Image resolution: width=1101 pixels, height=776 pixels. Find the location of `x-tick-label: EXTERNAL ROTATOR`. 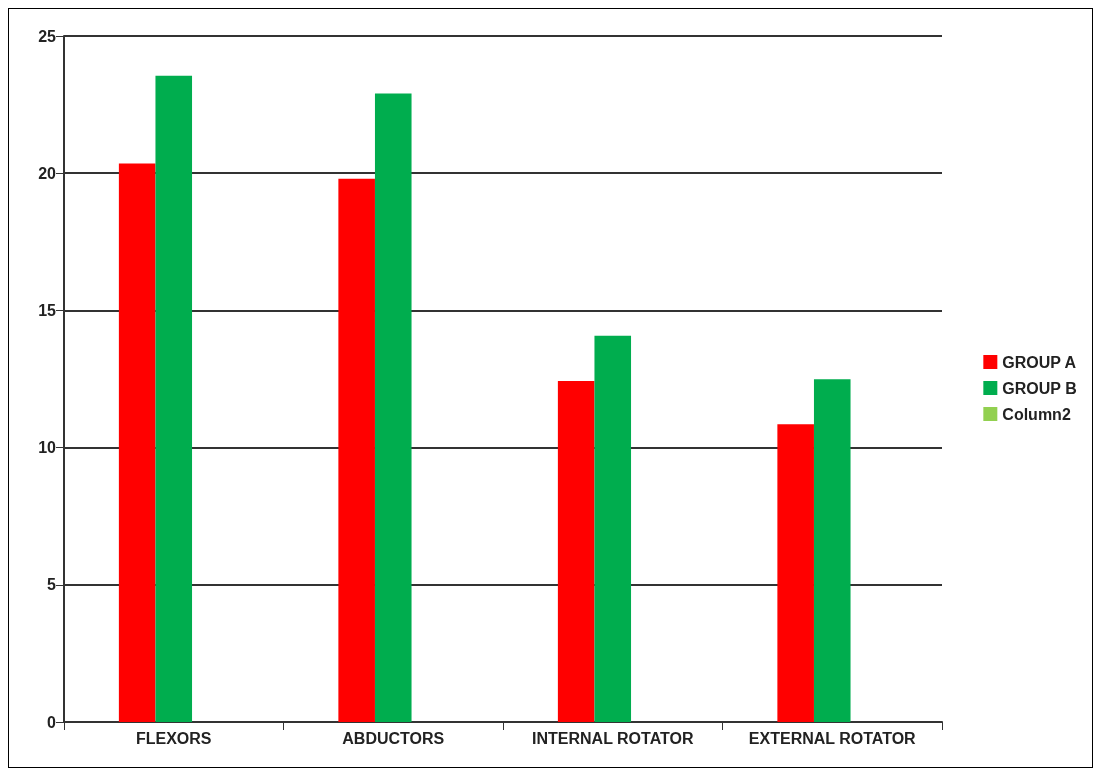

x-tick-label: EXTERNAL ROTATOR is located at coordinates (832, 738).